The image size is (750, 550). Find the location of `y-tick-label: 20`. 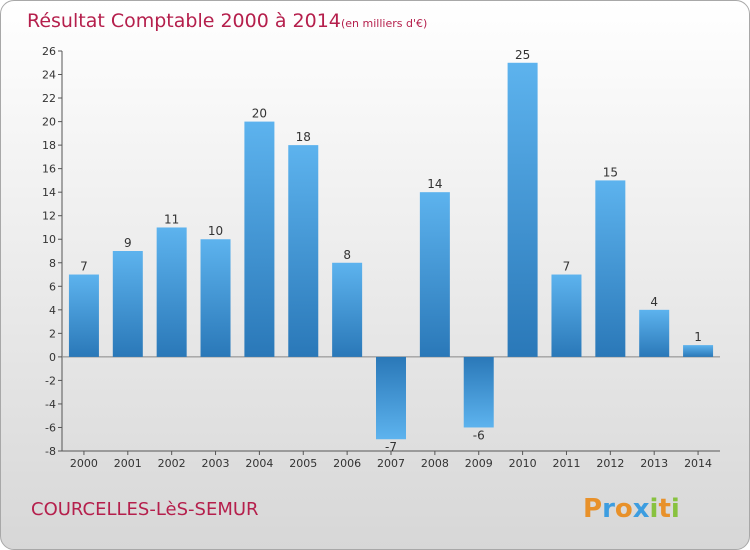

y-tick-label: 20 is located at coordinates (49, 122).